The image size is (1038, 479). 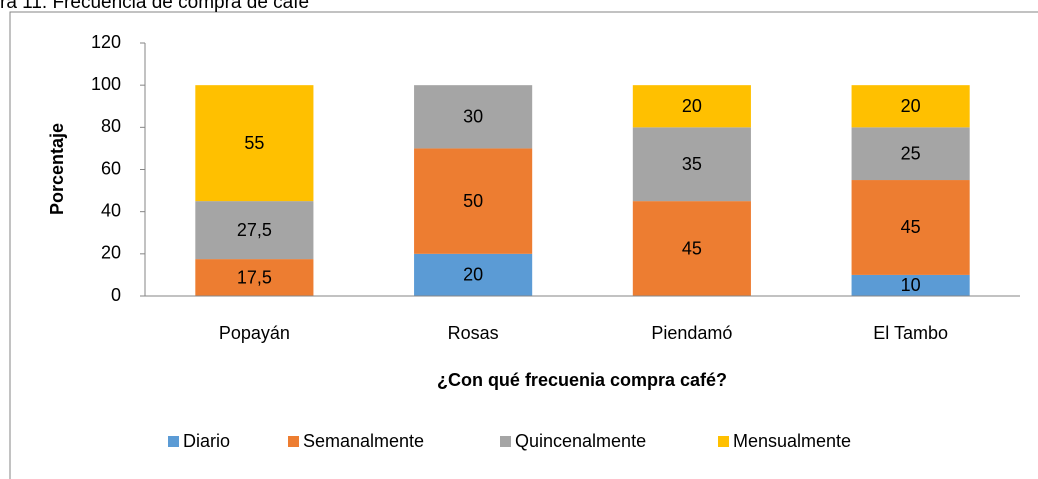 What do you see at coordinates (57, 169) in the screenshot?
I see `y-axis-label: Porcentaje` at bounding box center [57, 169].